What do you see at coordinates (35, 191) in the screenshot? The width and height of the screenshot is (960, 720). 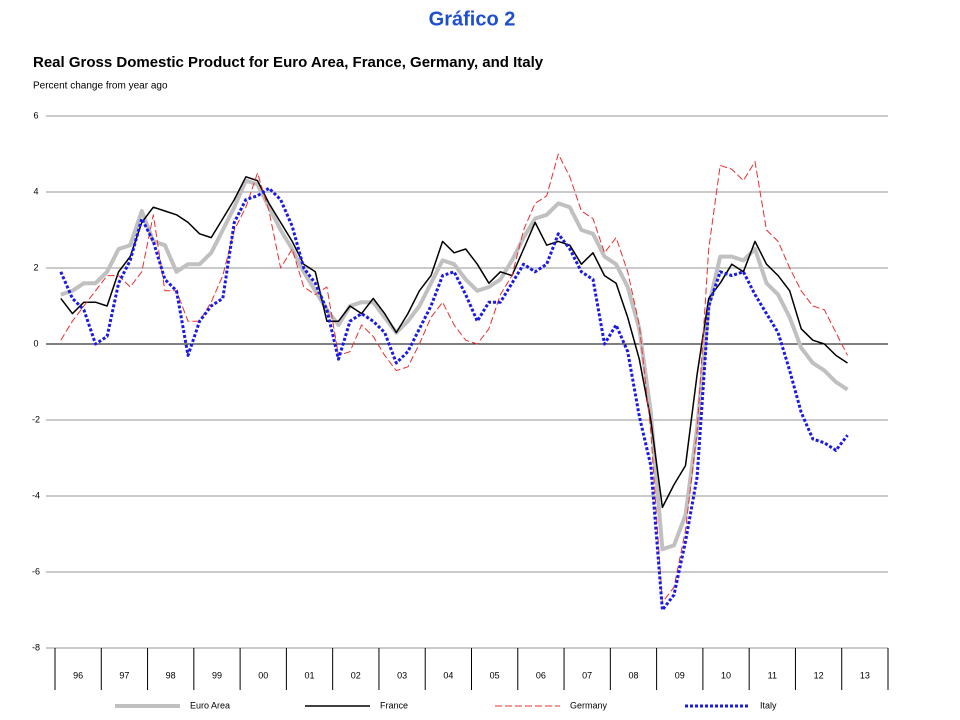 I see `y-tick-label: 4` at bounding box center [35, 191].